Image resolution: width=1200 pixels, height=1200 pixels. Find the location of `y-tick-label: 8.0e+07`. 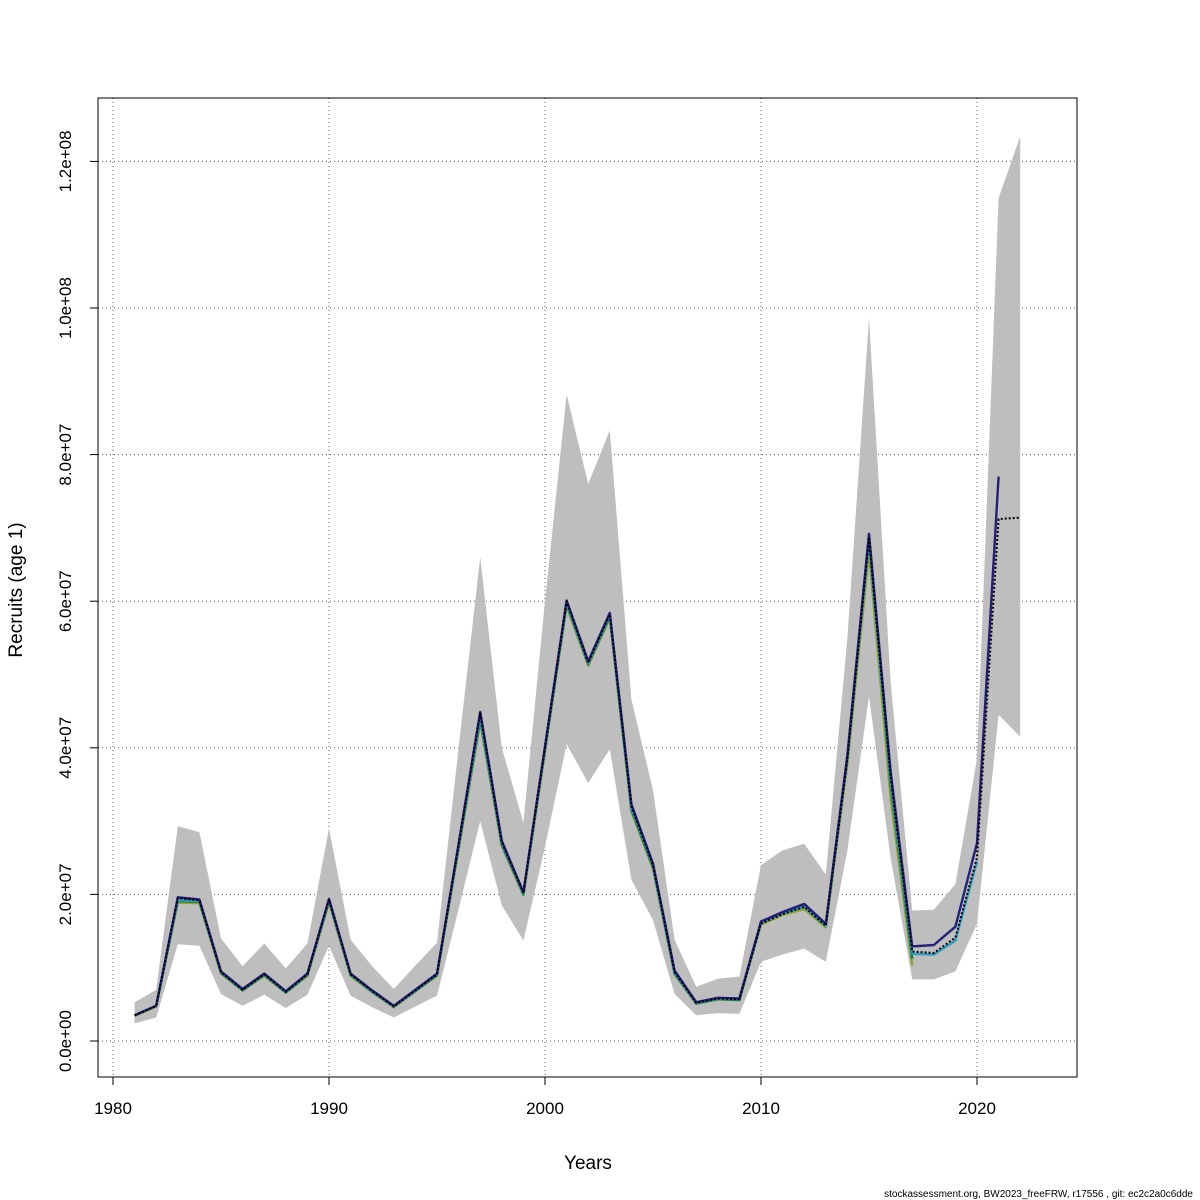

y-tick-label: 8.0e+07 is located at coordinates (65, 455).